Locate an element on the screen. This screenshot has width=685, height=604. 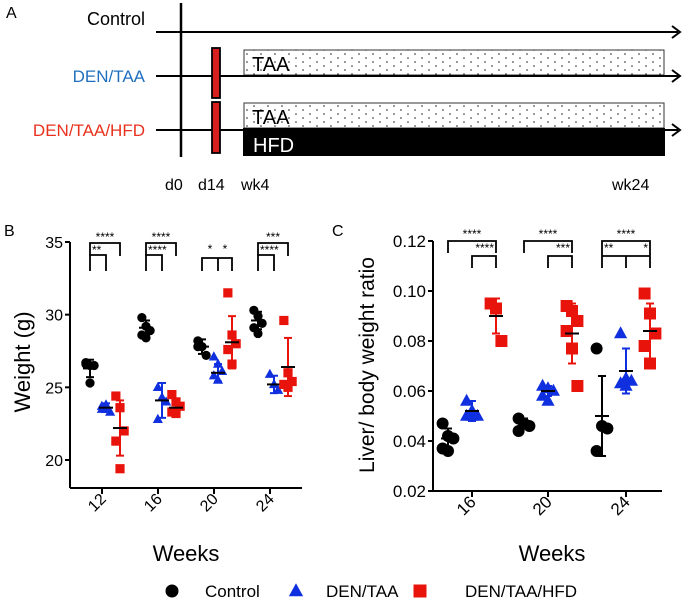
y-tick-label: 20 is located at coordinates (54, 461).